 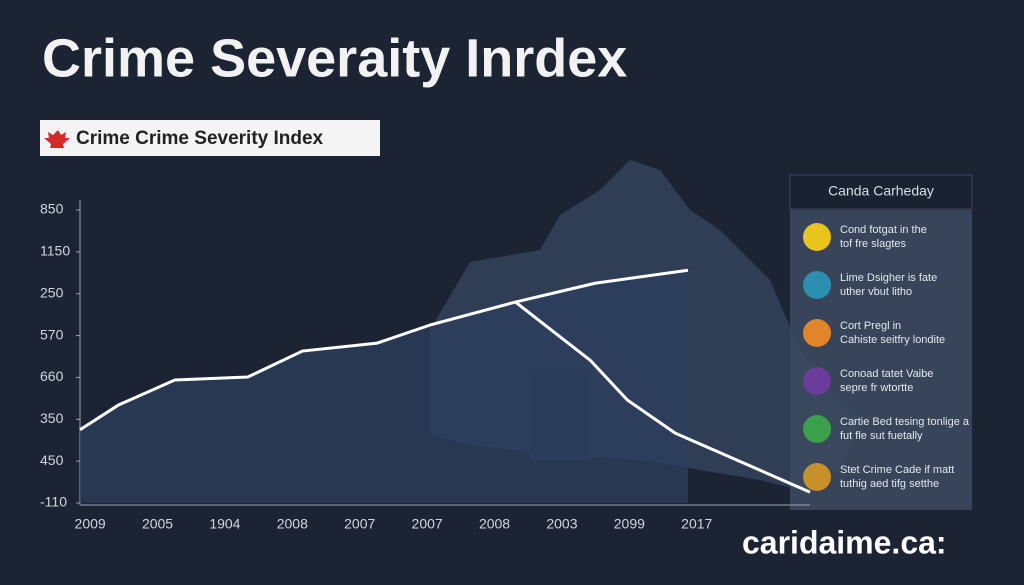 I want to click on legend-header, so click(x=881, y=192).